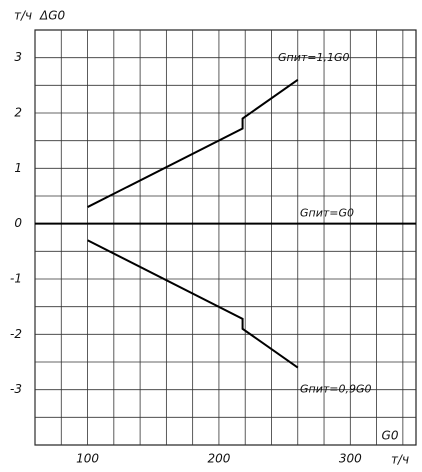  What do you see at coordinates (18, 113) in the screenshot?
I see `y-tick-label: 2` at bounding box center [18, 113].